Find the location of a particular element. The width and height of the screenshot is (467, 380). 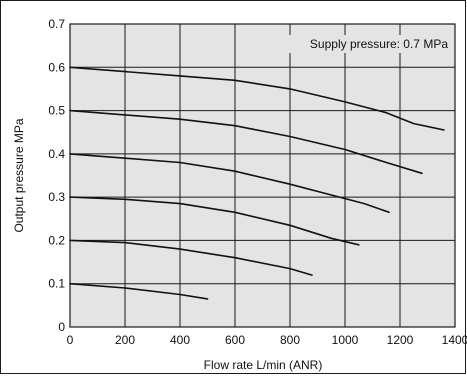

x-tick-label: 1400 is located at coordinates (454, 340).